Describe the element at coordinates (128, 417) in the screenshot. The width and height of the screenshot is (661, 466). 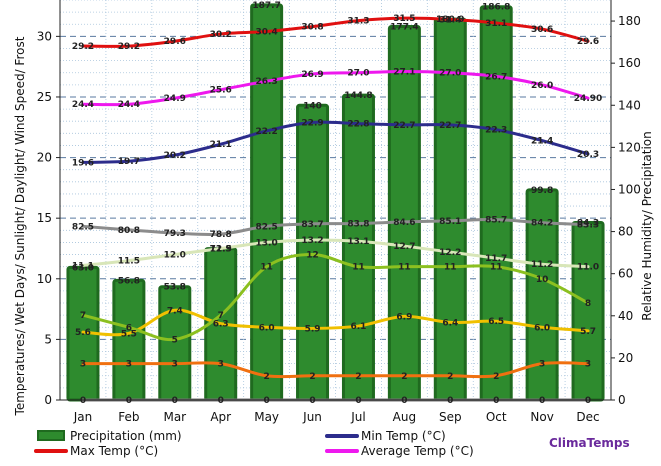
I see `x-axis-tick-label: Feb` at that location.